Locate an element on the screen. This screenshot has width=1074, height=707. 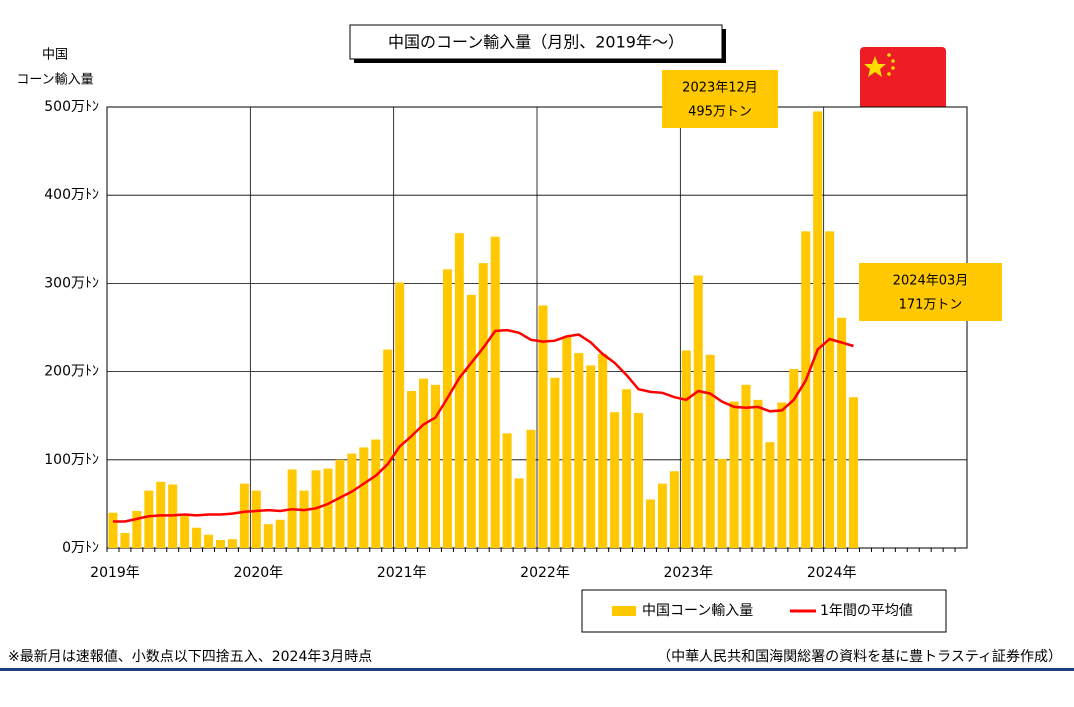
annotation-text: 2024年03月 is located at coordinates (931, 281).